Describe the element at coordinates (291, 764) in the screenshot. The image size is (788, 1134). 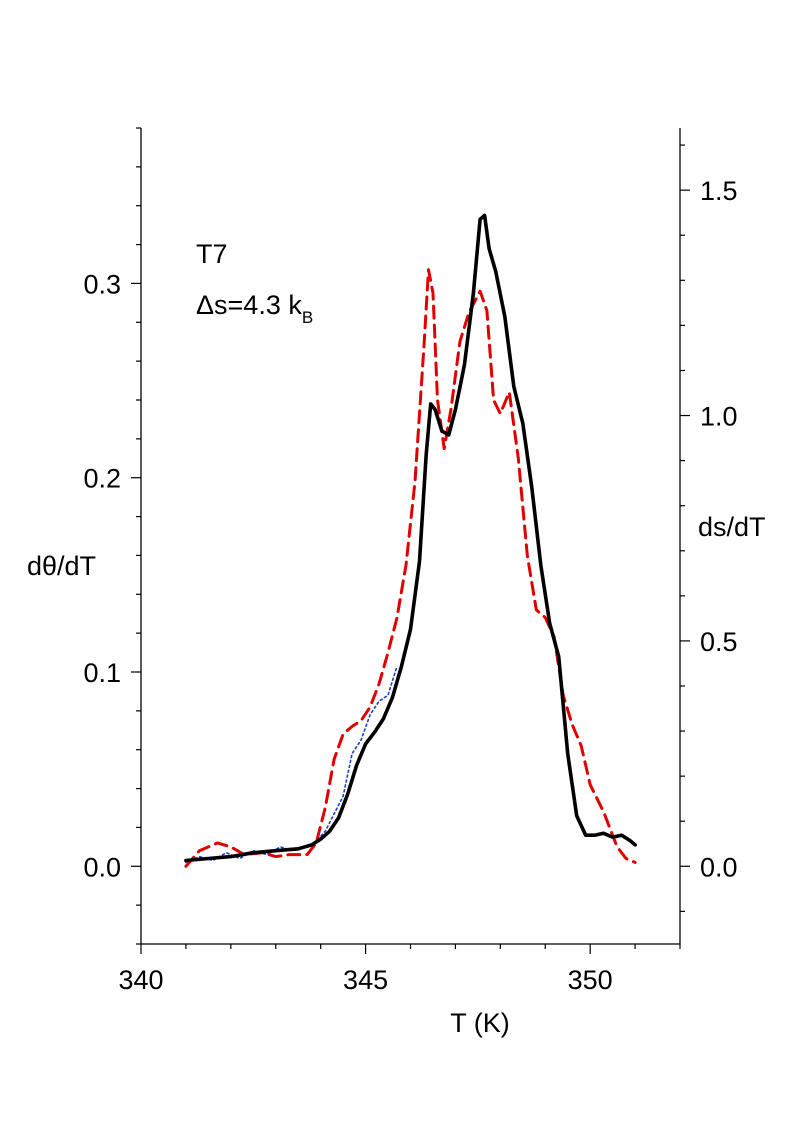
I see `series-line-dotted` at that location.